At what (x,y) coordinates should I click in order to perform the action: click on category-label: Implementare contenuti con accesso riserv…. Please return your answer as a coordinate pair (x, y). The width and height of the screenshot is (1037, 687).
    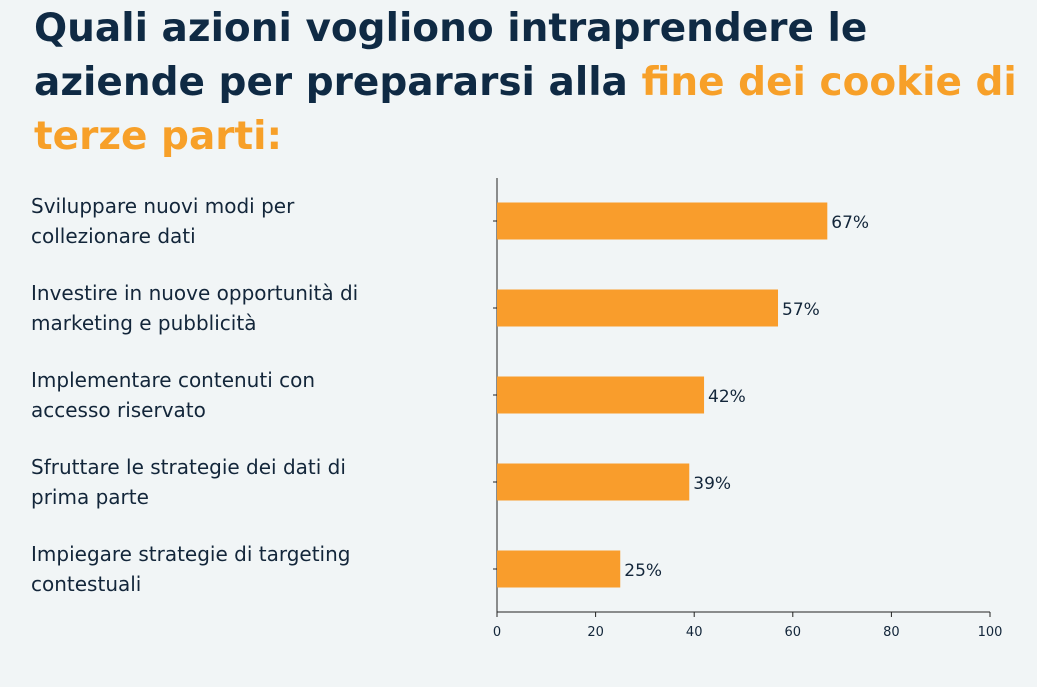
    Looking at the image, I should click on (251, 395).